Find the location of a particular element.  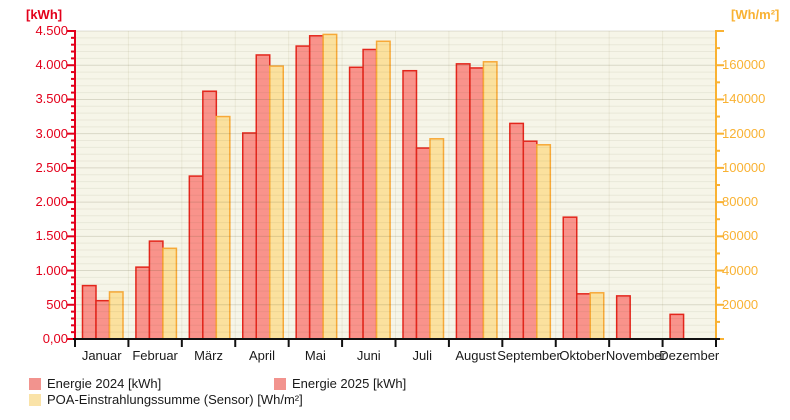

left-axis-tick-label: 3.500 is located at coordinates (51, 99).